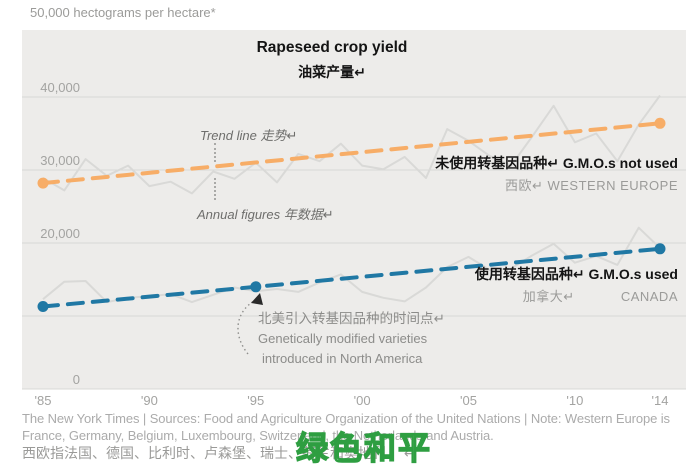  I want to click on x-axis-label-2000: '00, so click(362, 400).